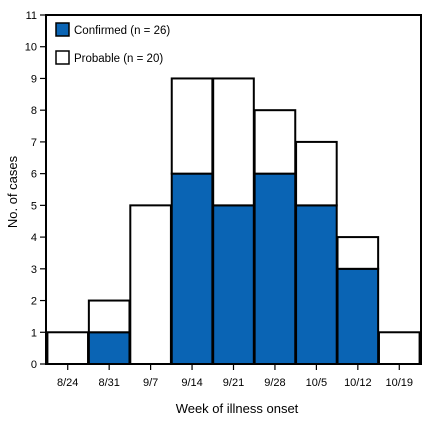  What do you see at coordinates (34, 333) in the screenshot?
I see `y-tick-label: 1` at bounding box center [34, 333].